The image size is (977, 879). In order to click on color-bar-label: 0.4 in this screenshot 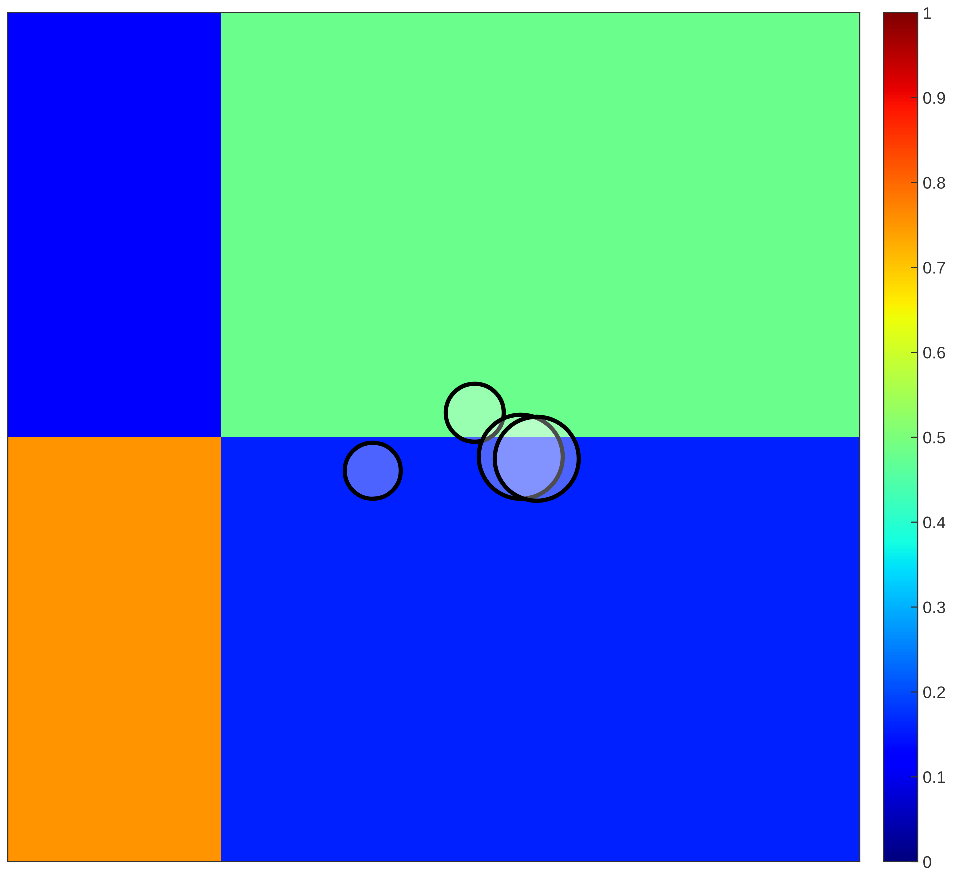, I will do `click(935, 522)`.